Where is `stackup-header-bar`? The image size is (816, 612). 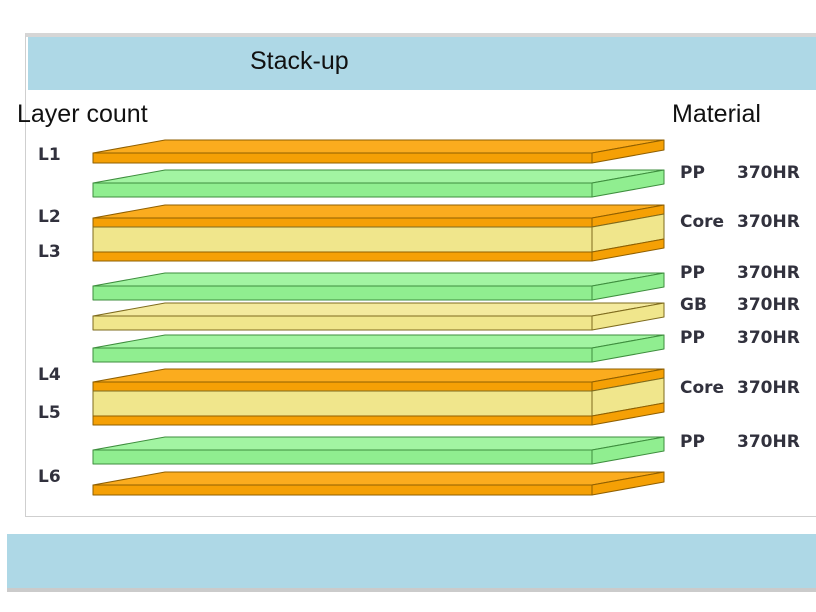
stackup-header-bar is located at coordinates (422, 63).